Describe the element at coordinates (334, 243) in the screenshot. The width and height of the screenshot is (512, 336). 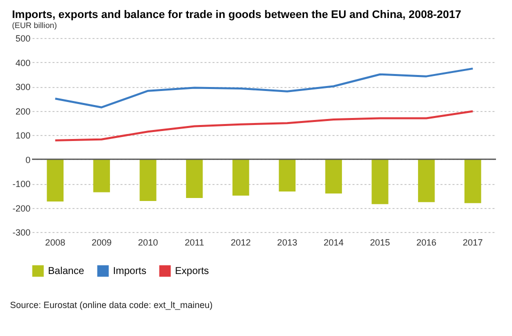
I see `x-tick-label: 2014` at that location.